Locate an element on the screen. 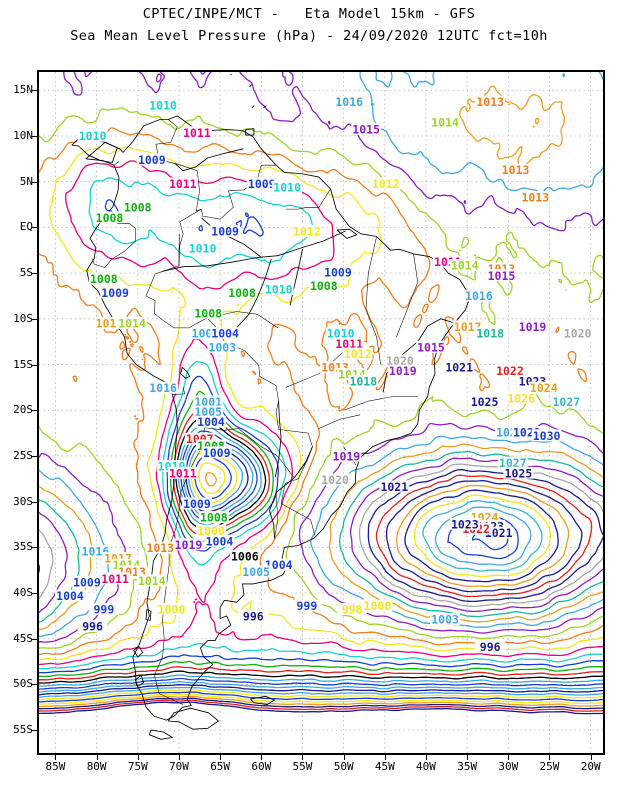  contour-label: 1005 is located at coordinates (208, 412).